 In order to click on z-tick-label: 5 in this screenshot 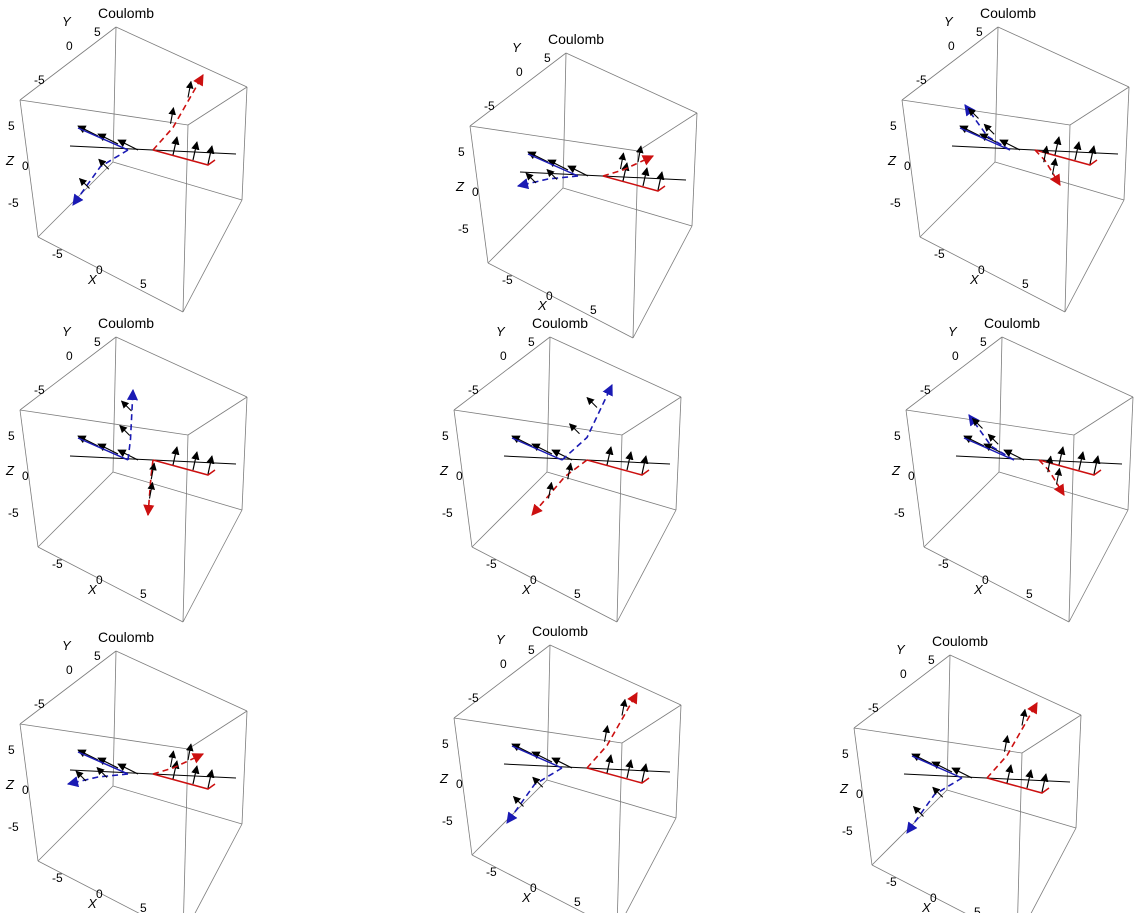, I will do `click(461, 152)`.